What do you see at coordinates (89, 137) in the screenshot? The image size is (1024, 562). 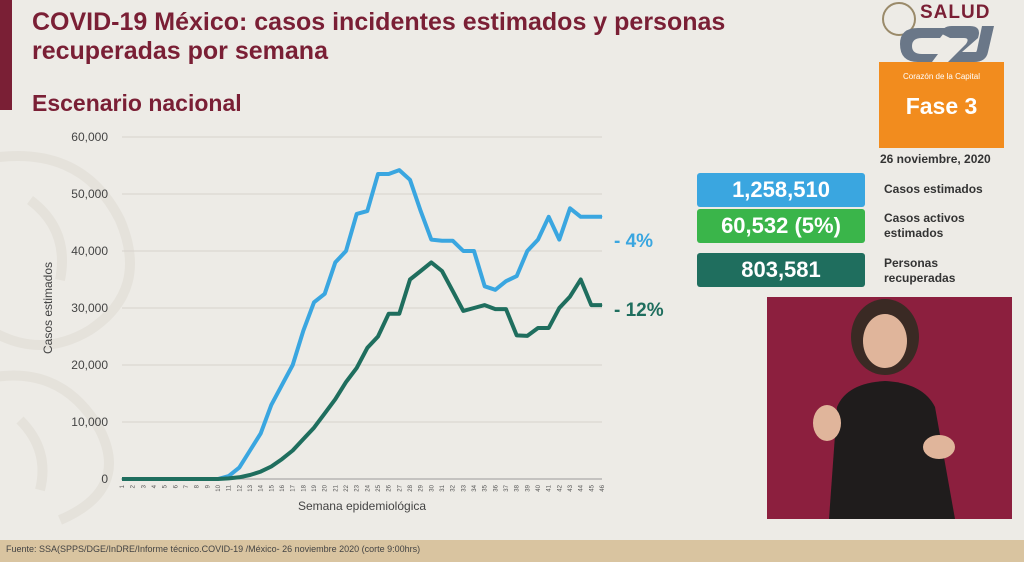 I see `y-tick-label: 60,000` at bounding box center [89, 137].